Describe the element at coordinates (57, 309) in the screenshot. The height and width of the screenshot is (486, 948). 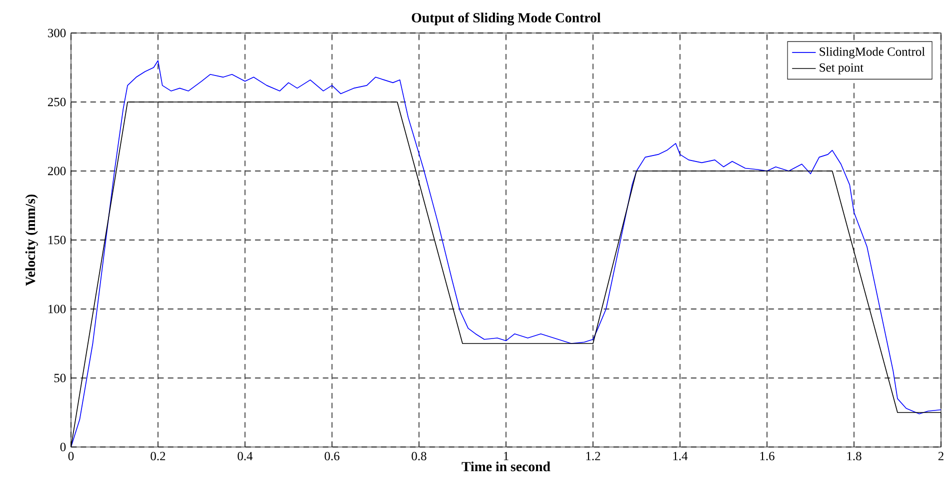
I see `y-tick-label: 100` at that location.